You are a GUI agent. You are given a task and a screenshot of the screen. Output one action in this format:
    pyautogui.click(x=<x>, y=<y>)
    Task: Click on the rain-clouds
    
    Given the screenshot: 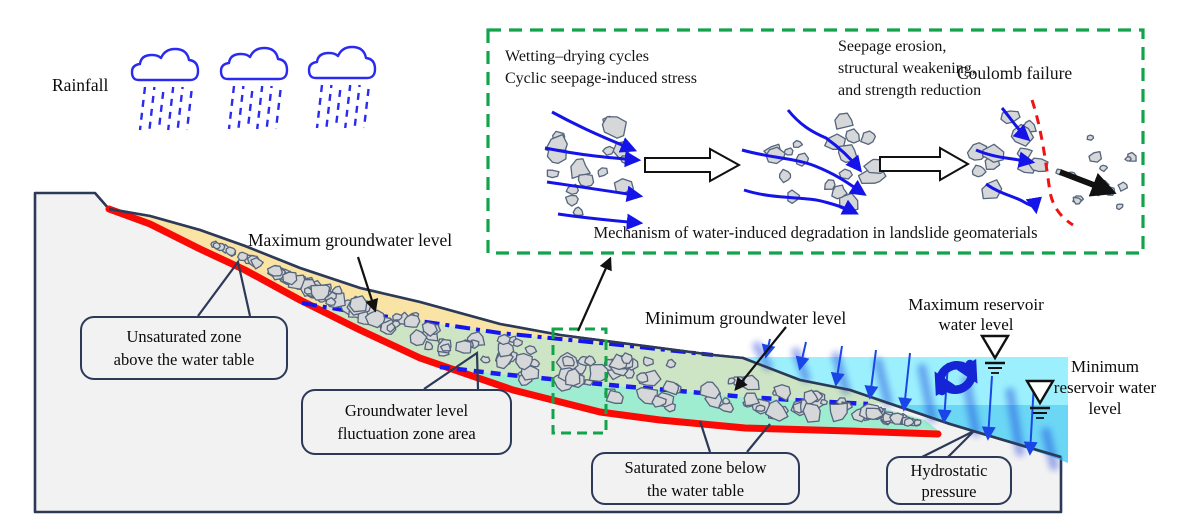 What is the action you would take?
    pyautogui.click(x=253, y=88)
    